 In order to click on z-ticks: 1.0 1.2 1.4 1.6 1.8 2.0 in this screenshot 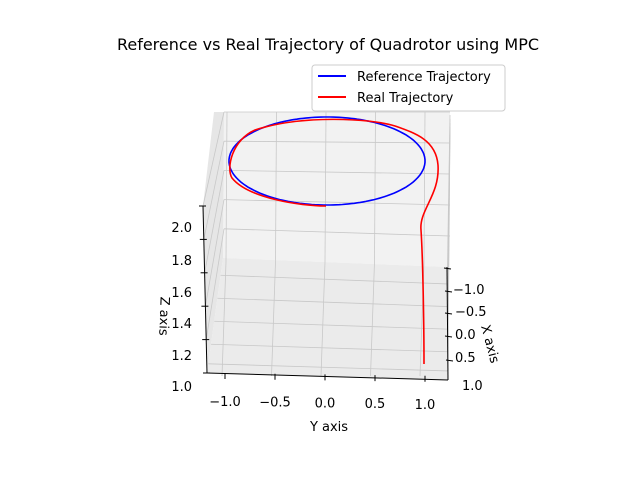, I will do `click(190, 300)`.